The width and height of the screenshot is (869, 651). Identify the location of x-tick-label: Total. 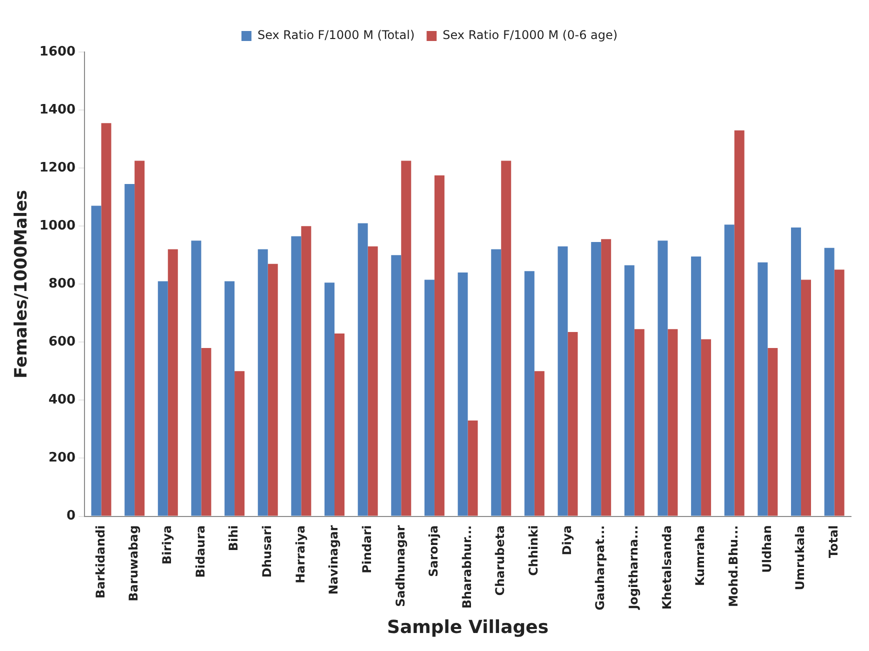
(833, 541).